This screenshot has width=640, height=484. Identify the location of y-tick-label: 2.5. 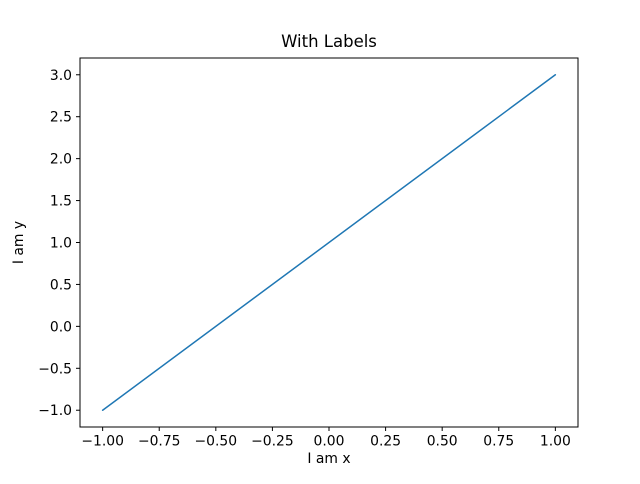
(61, 118).